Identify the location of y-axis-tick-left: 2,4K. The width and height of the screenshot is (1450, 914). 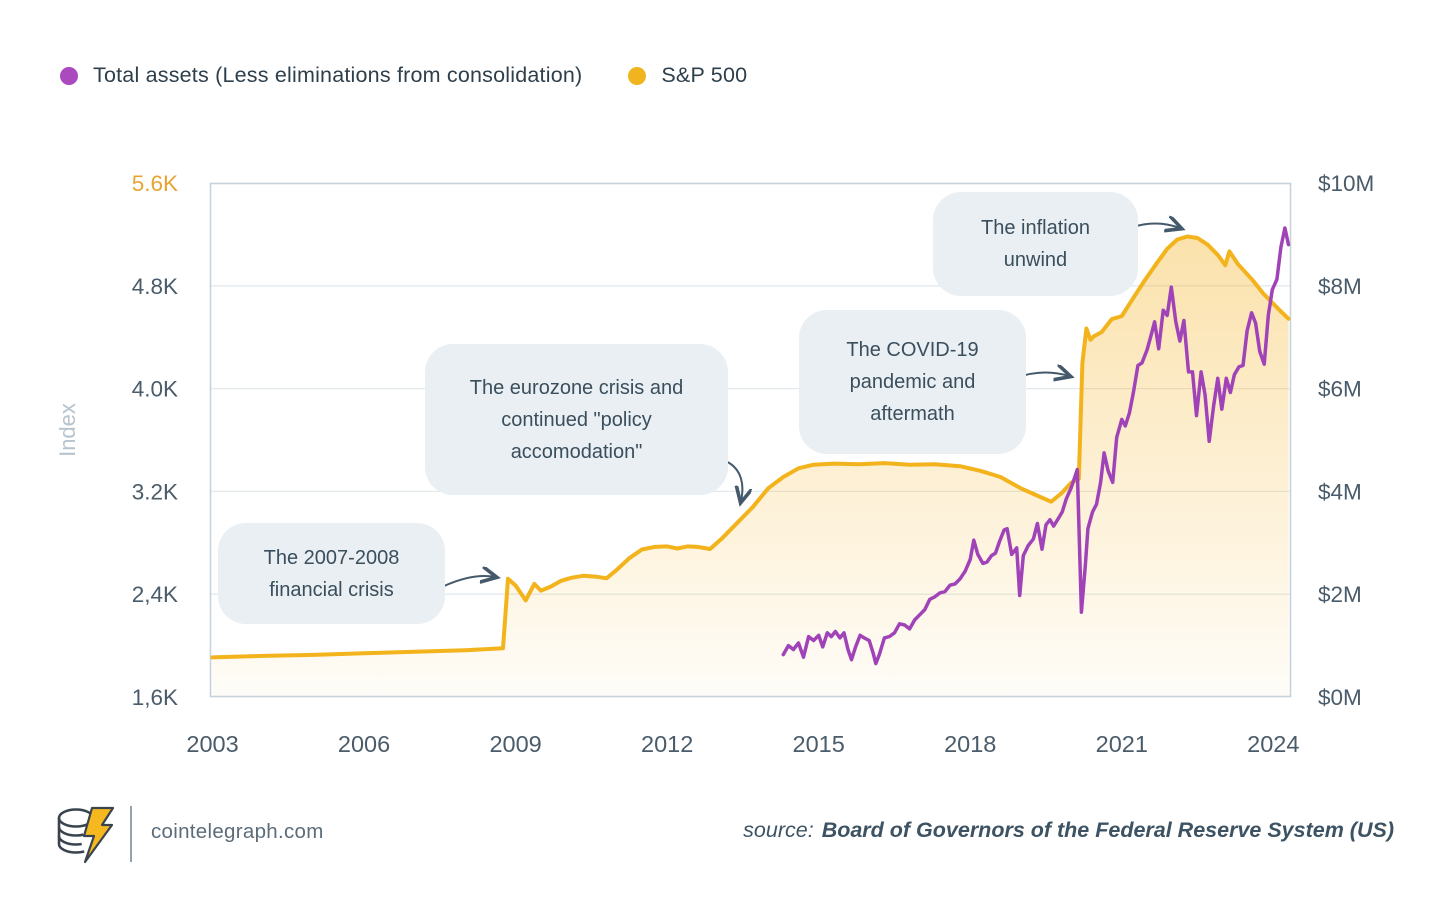
(155, 594).